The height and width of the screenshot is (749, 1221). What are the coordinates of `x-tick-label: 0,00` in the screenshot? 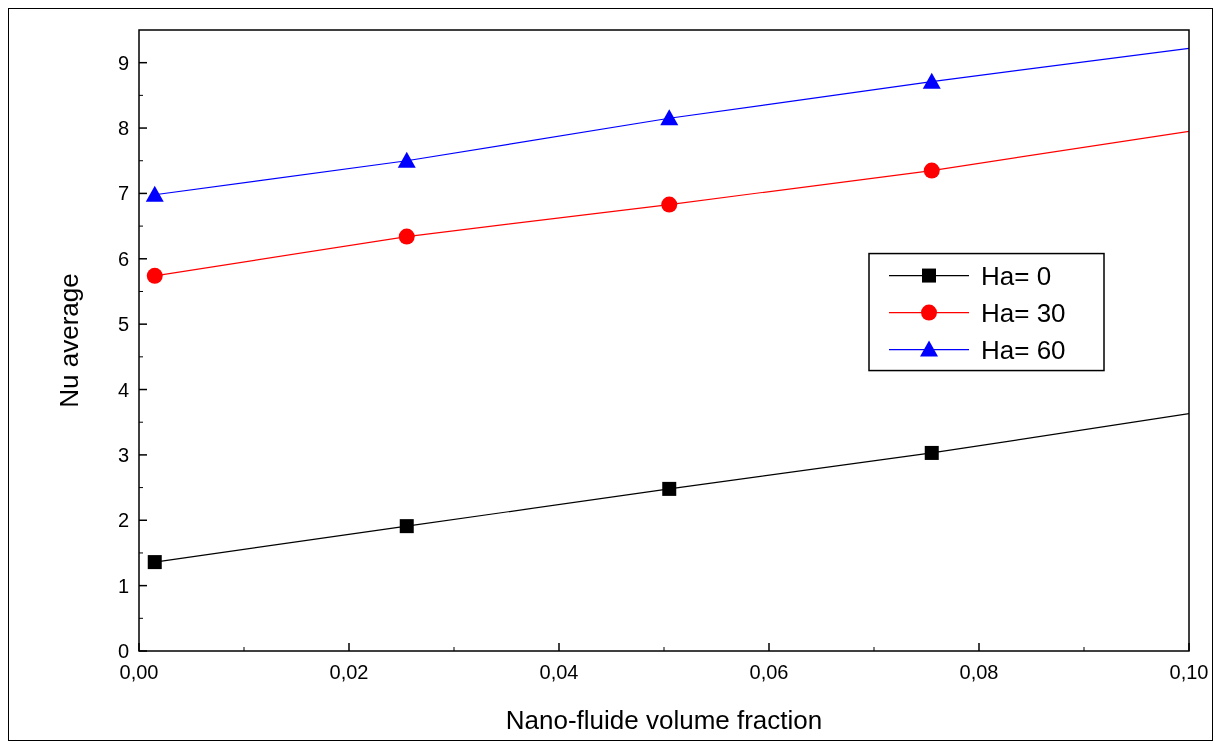 It's located at (139, 672).